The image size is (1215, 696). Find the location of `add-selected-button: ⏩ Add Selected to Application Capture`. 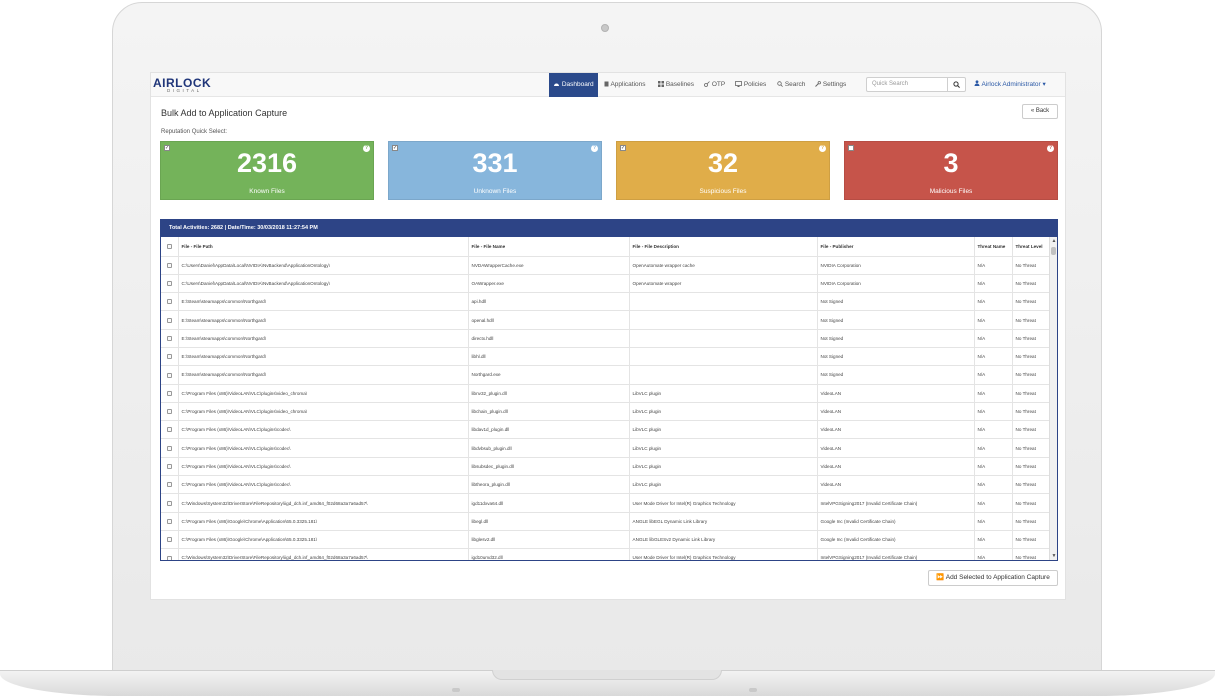

add-selected-button: ⏩ Add Selected to Application Capture is located at coordinates (993, 578).